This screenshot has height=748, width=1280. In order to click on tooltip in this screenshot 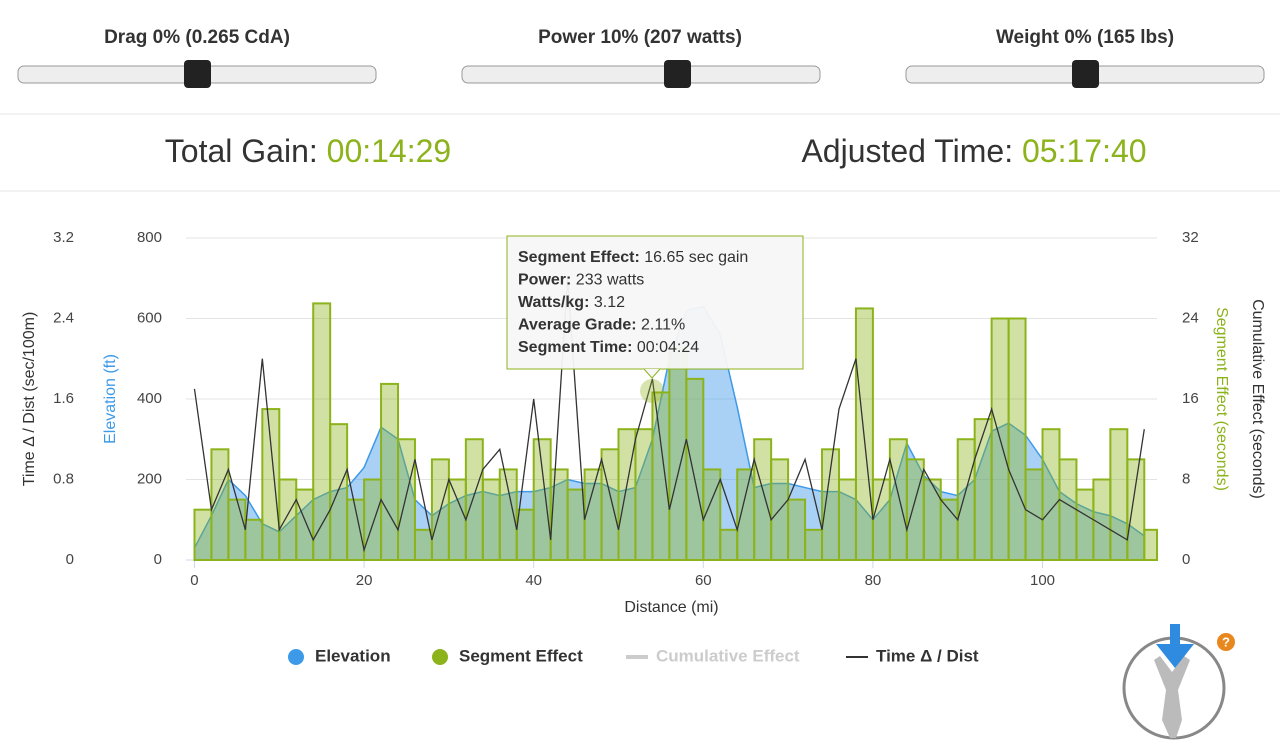, I will do `click(655, 302)`.